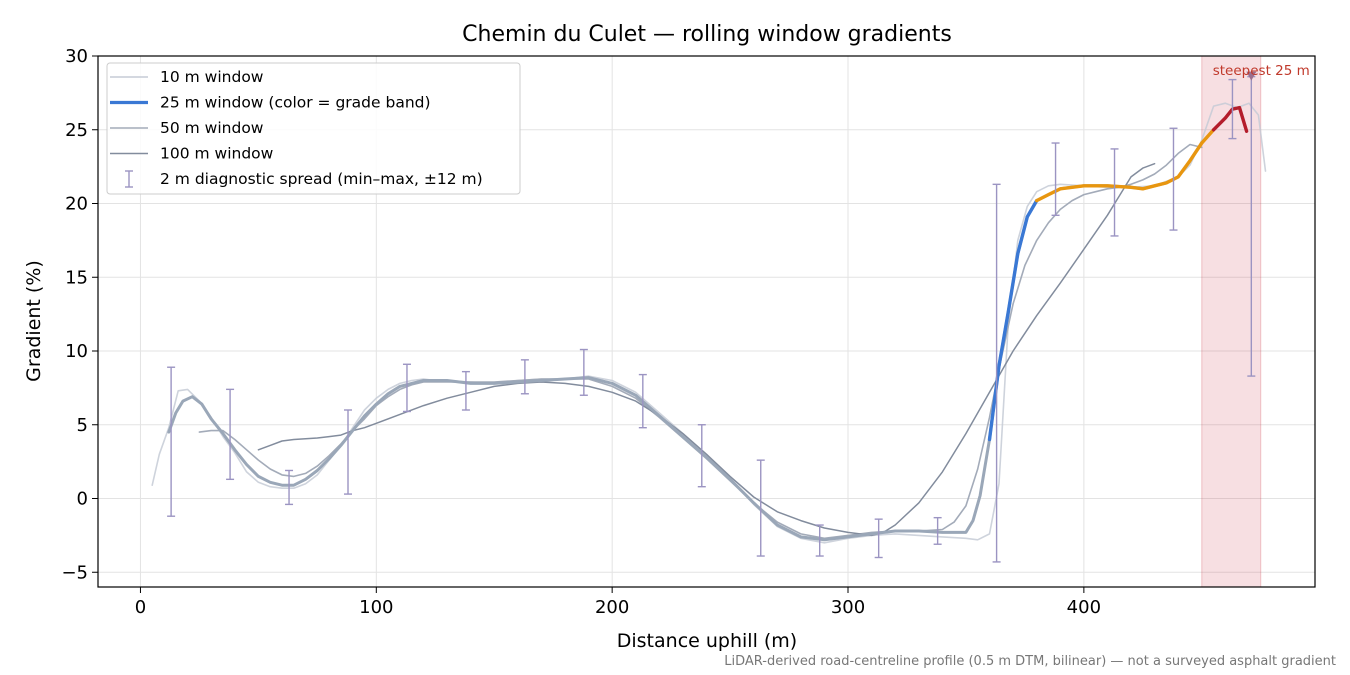  I want to click on y-tick-label: −5, so click(74, 572).